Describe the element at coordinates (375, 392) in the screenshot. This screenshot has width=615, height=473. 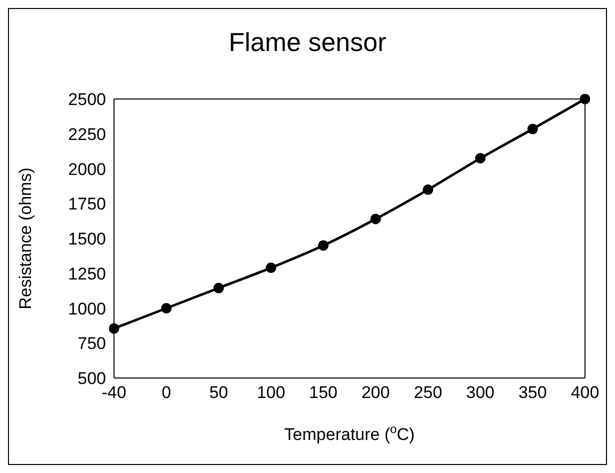
I see `x-tick-label: 200` at that location.